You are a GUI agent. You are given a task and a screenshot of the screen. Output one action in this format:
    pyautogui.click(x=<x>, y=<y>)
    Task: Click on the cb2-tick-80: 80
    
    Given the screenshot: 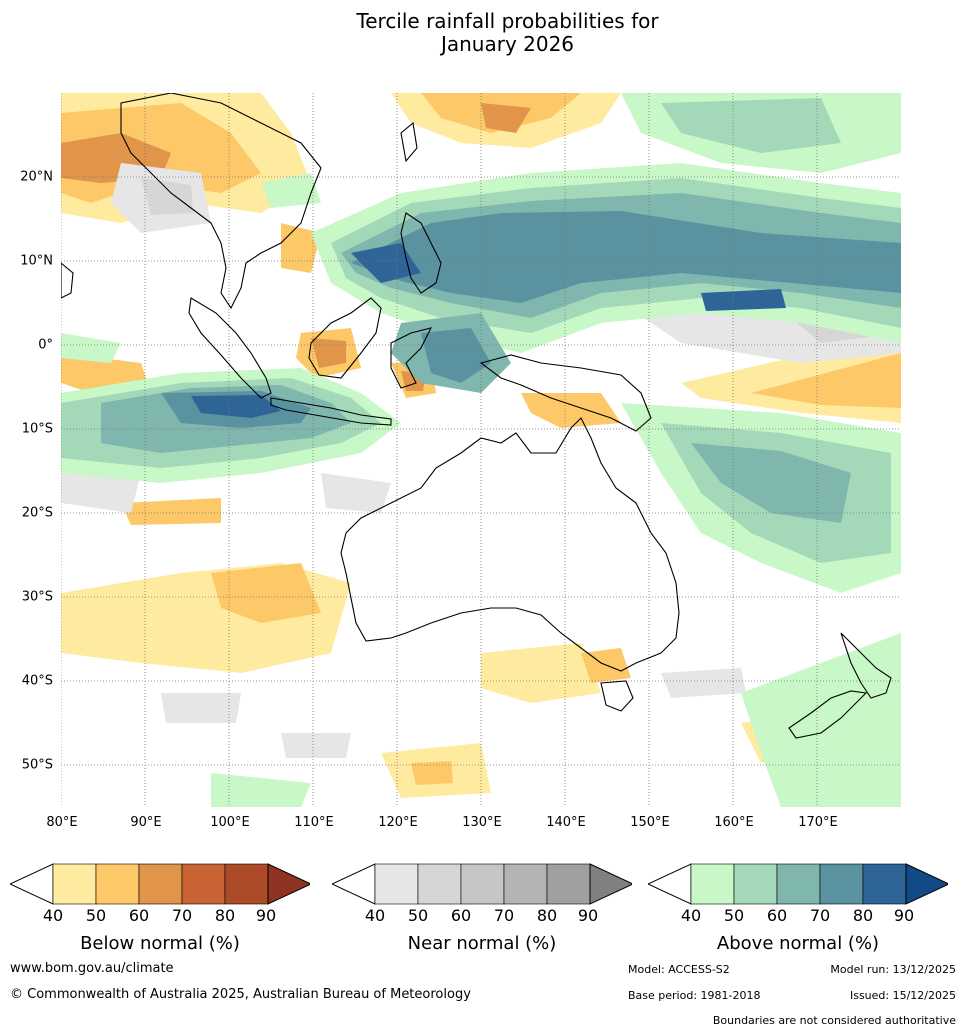 What is the action you would take?
    pyautogui.click(x=863, y=915)
    